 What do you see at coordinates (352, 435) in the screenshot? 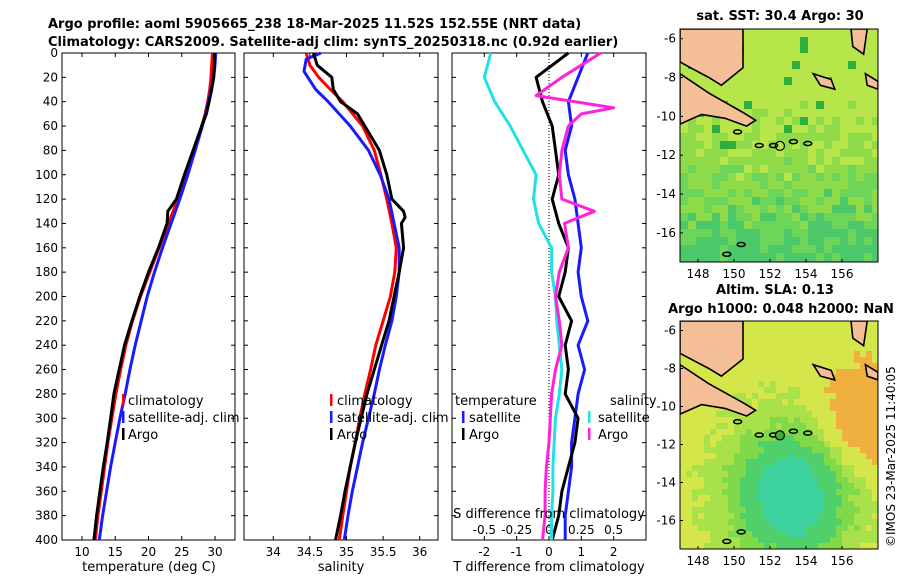
I see `legend-label-argo: Argo` at bounding box center [352, 435].